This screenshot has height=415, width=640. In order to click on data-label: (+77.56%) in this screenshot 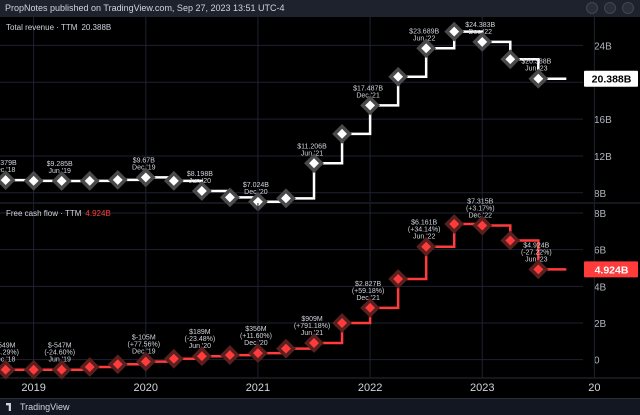, I will do `click(144, 345)`.